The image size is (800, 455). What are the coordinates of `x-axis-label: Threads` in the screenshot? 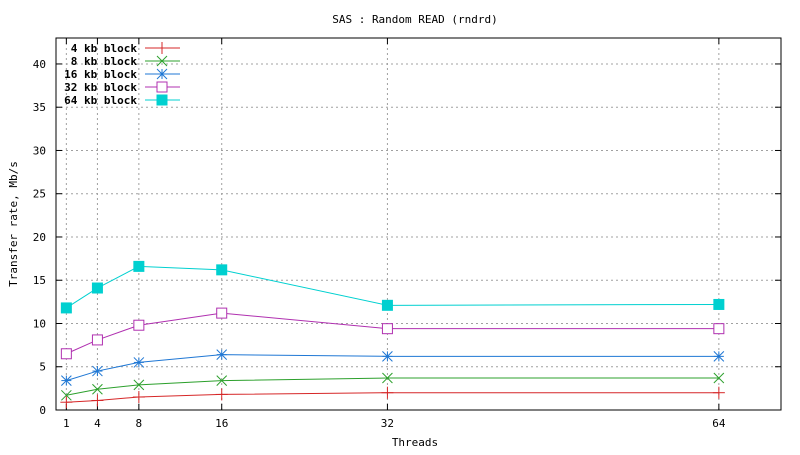 It's located at (415, 442).